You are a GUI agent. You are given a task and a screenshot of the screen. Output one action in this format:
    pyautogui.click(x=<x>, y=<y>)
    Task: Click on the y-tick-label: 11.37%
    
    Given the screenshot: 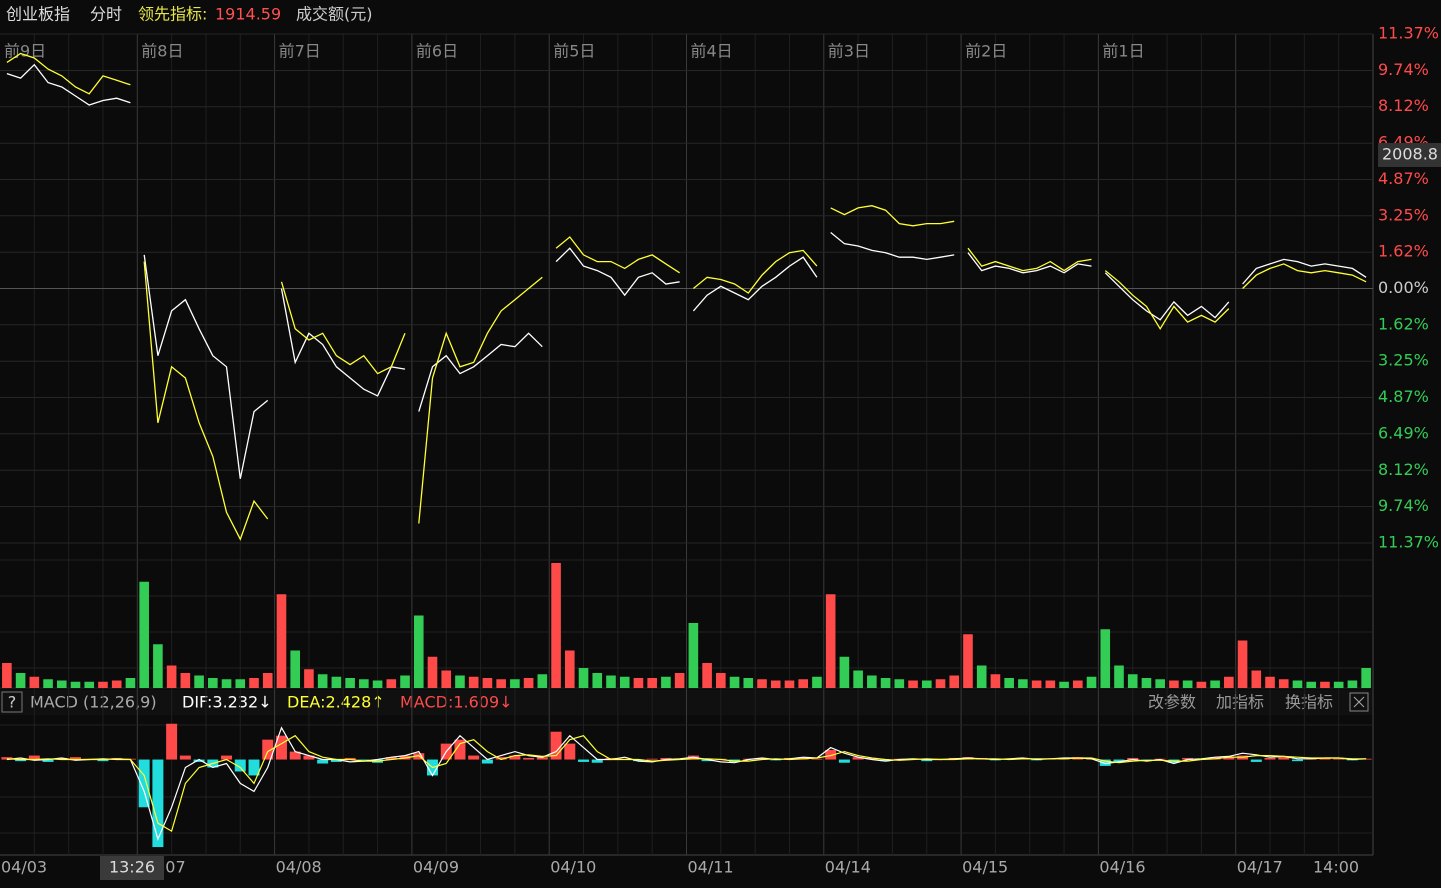 What is the action you would take?
    pyautogui.click(x=1408, y=542)
    